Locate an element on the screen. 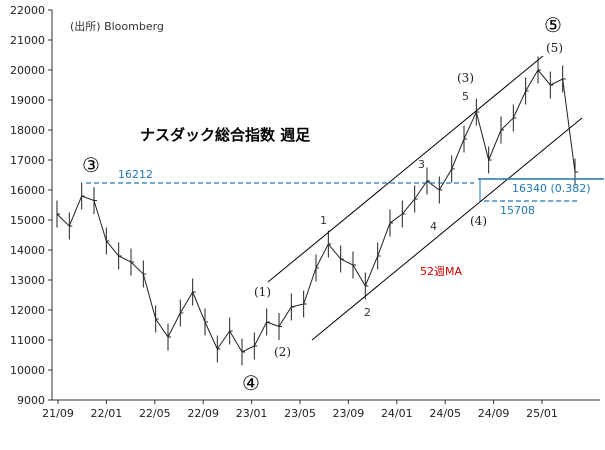  y-tick-label: 19000 is located at coordinates (27, 100).